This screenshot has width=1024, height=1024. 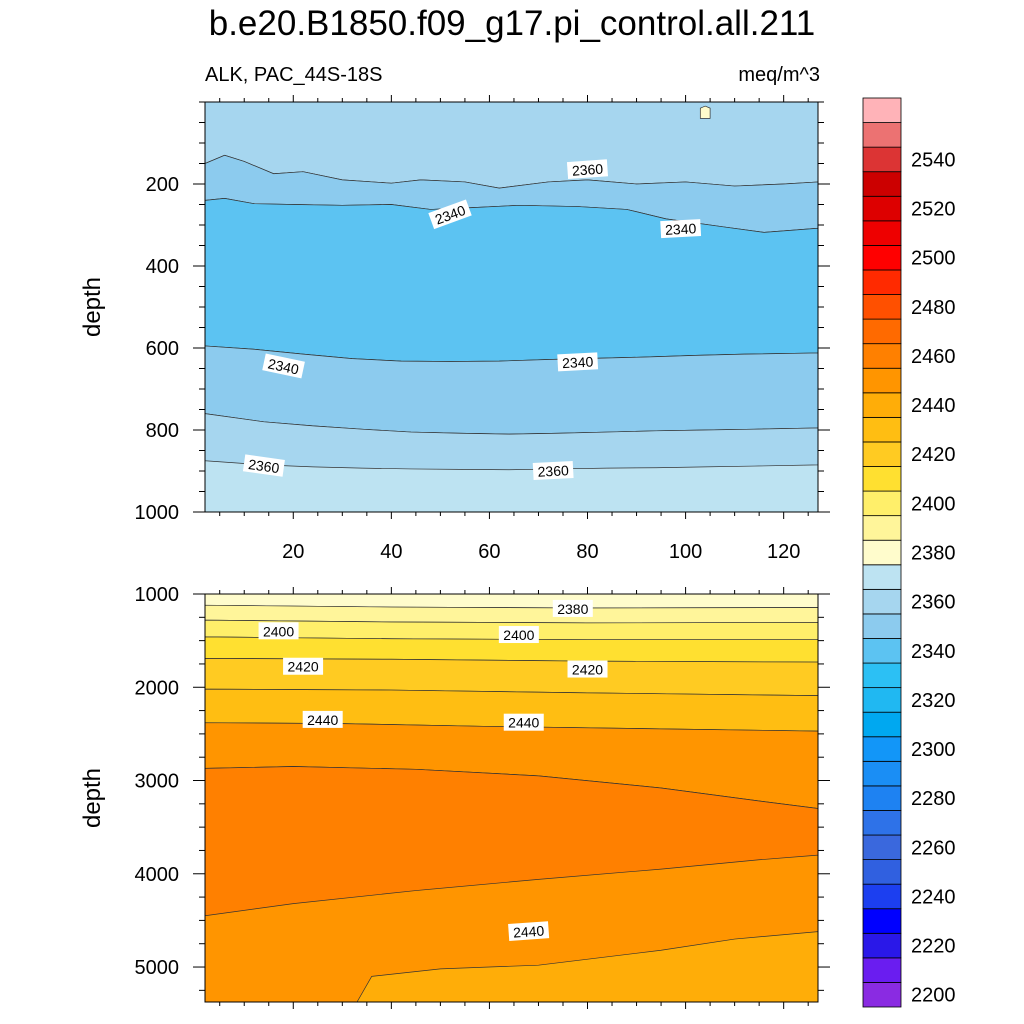 What do you see at coordinates (157, 688) in the screenshot?
I see `y-tick-label: 2000` at bounding box center [157, 688].